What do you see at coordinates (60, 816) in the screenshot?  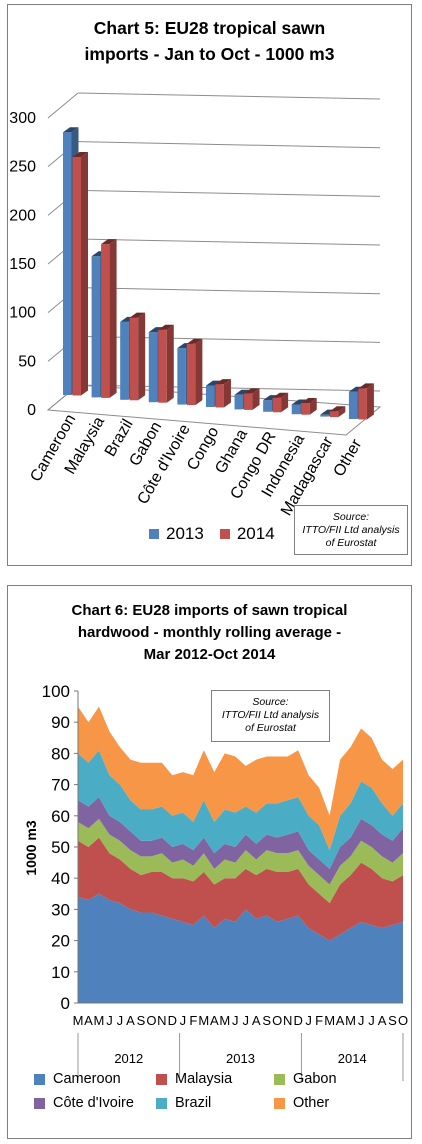 I see `y-tick-label: 60` at bounding box center [60, 816].